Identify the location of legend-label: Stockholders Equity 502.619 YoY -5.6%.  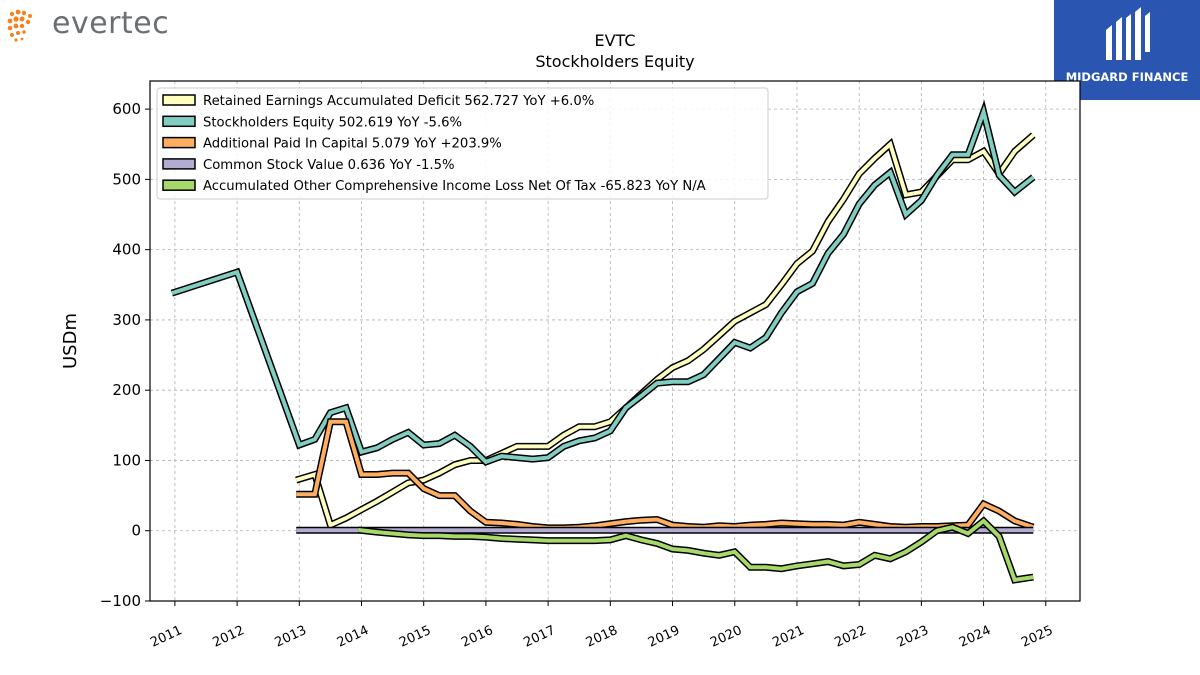
(332, 122).